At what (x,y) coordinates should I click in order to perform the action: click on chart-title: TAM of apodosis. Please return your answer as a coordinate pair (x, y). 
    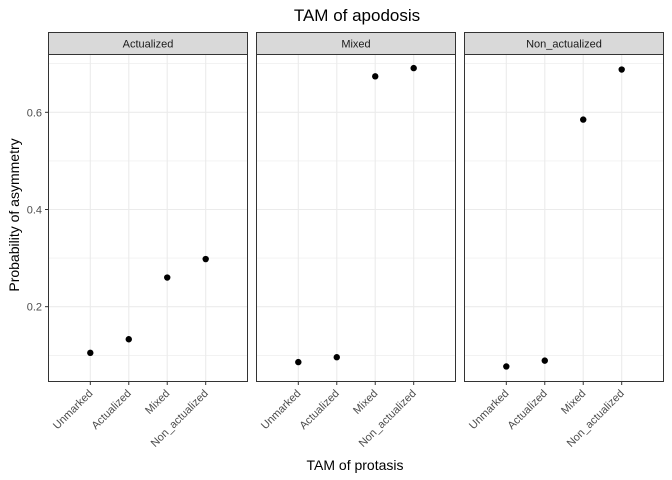
    Looking at the image, I should click on (357, 15).